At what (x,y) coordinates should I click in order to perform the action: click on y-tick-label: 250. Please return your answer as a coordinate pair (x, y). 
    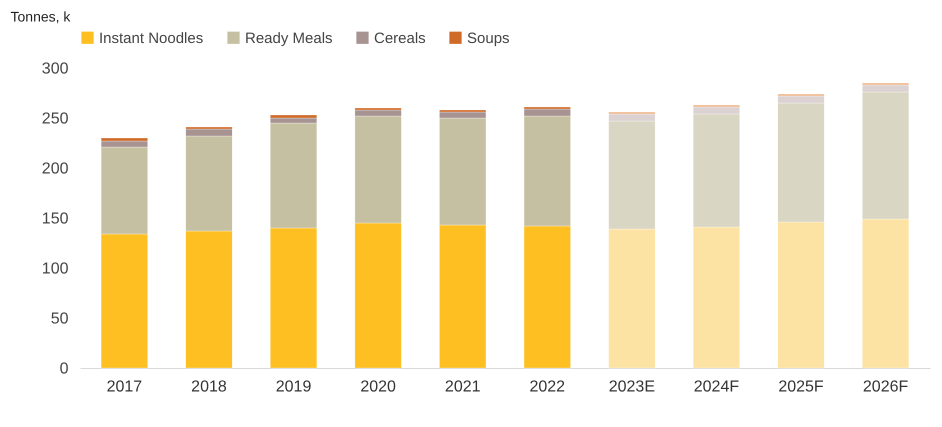
    Looking at the image, I should click on (55, 119).